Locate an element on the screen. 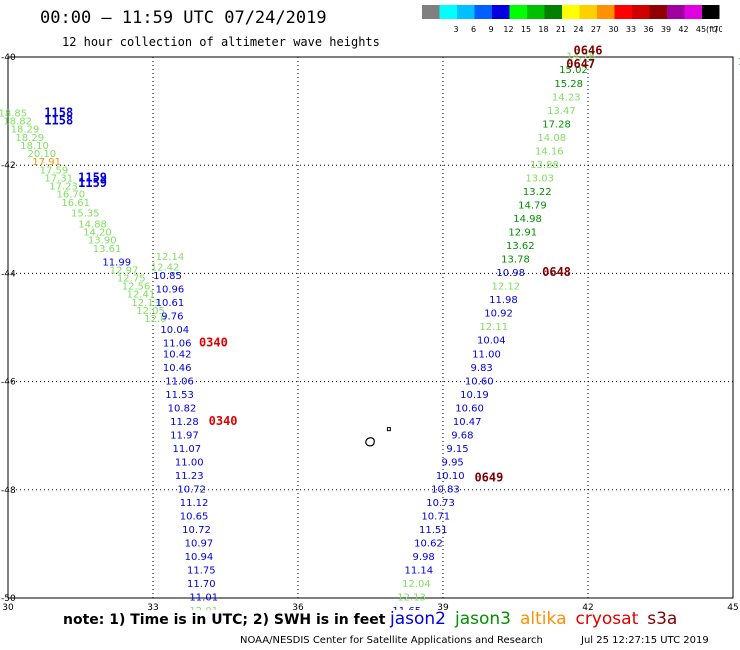 The width and height of the screenshot is (740, 650). wave-height-colorbar: 3 6 9 12 15 18 21 24 27 30 33 36 39 42 45 70(ft) is located at coordinates (572, 19).